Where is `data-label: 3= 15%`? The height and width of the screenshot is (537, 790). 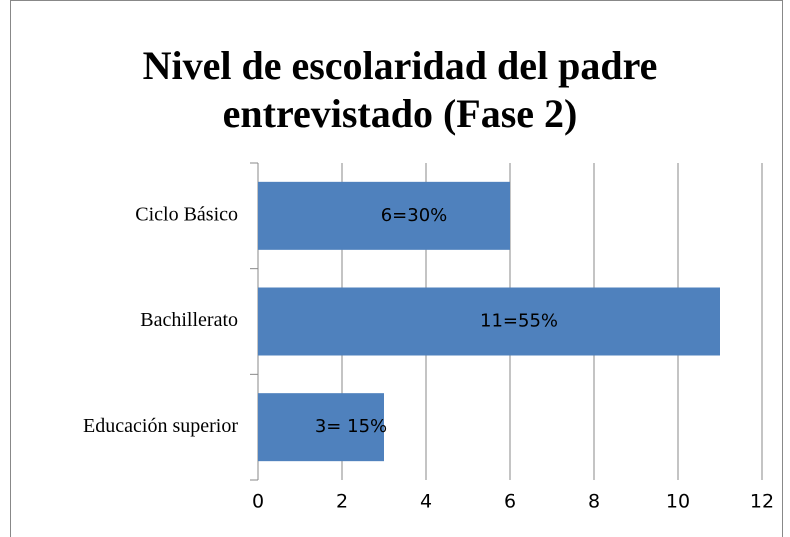
data-label: 3= 15% is located at coordinates (351, 426).